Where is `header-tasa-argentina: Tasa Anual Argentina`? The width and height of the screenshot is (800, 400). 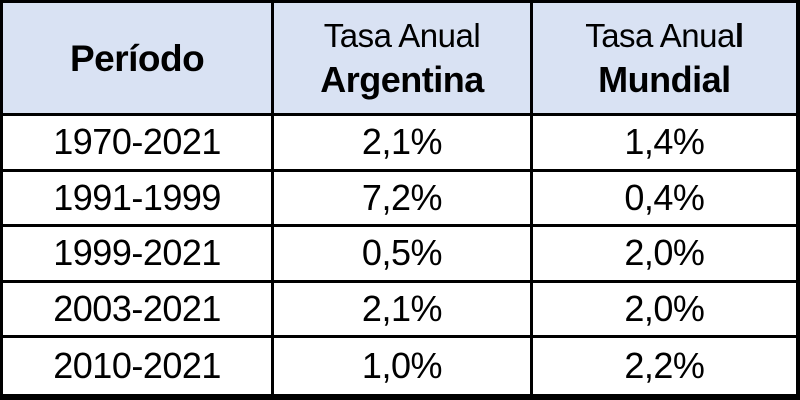 header-tasa-argentina: Tasa Anual Argentina is located at coordinates (403, 59).